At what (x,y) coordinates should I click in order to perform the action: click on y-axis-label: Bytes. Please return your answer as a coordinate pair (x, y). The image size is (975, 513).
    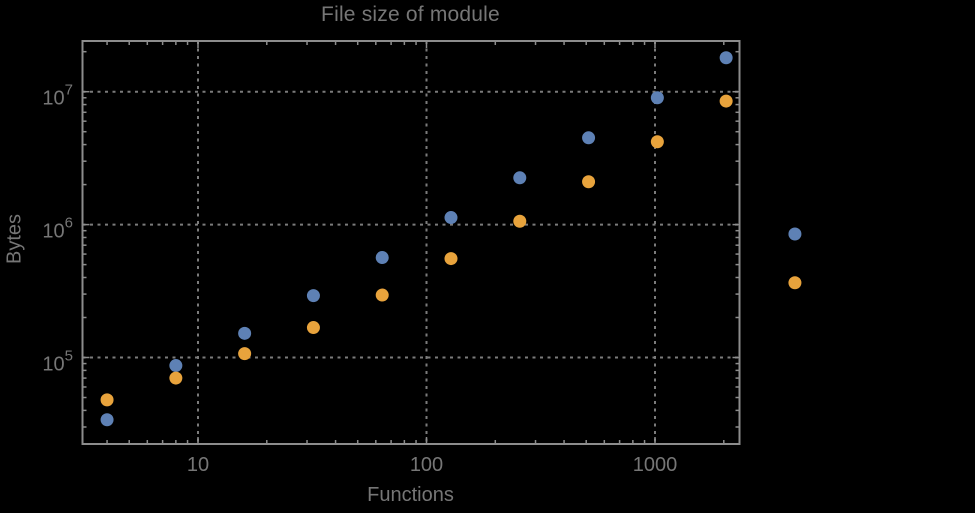
    Looking at the image, I should click on (14, 239).